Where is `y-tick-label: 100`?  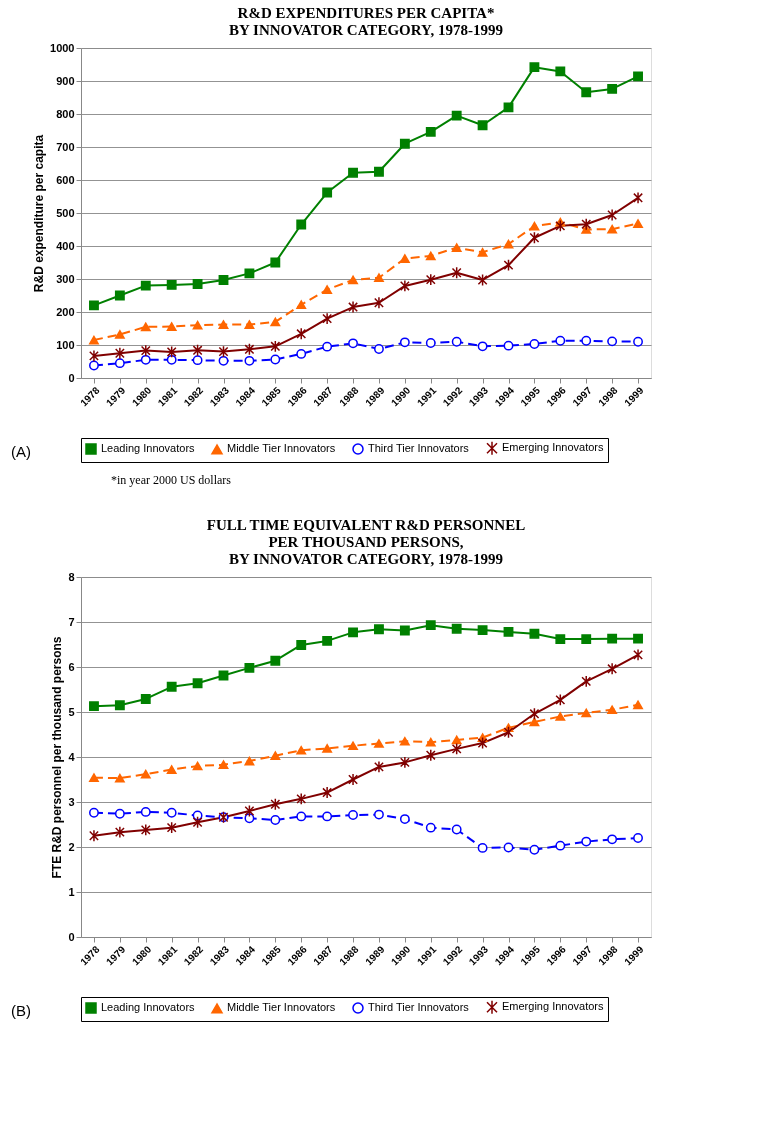 y-tick-label: 100 is located at coordinates (65, 344).